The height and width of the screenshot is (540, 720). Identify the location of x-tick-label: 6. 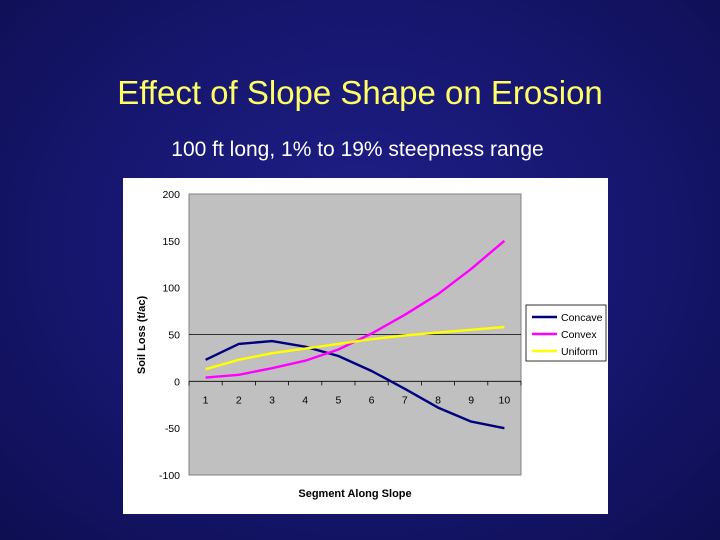
(372, 400).